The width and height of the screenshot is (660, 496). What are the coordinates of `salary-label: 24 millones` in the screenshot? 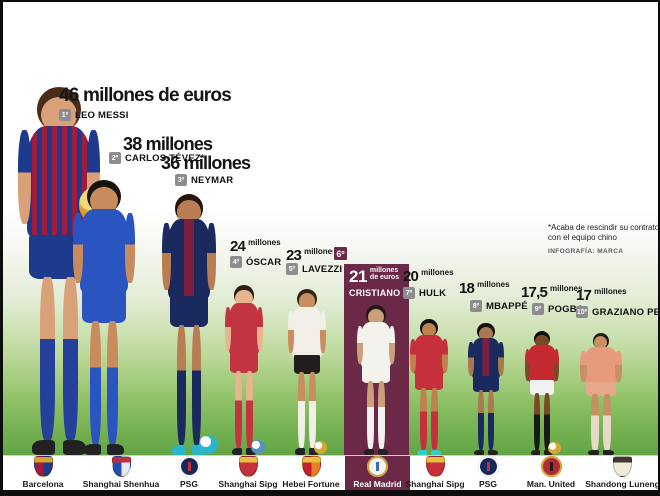 It's located at (255, 247).